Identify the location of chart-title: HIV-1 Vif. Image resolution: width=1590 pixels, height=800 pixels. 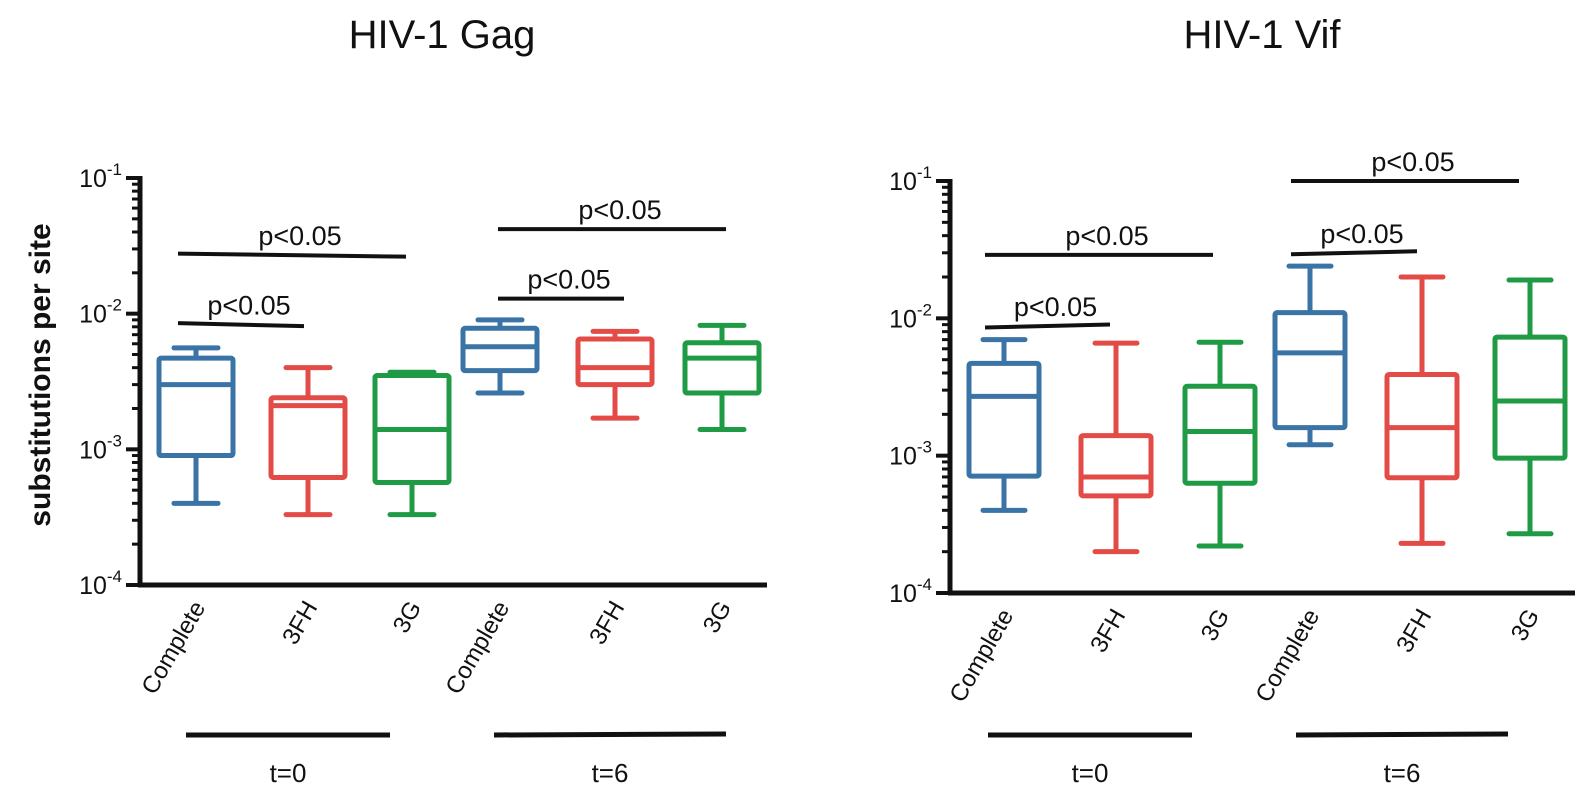
(1262, 35).